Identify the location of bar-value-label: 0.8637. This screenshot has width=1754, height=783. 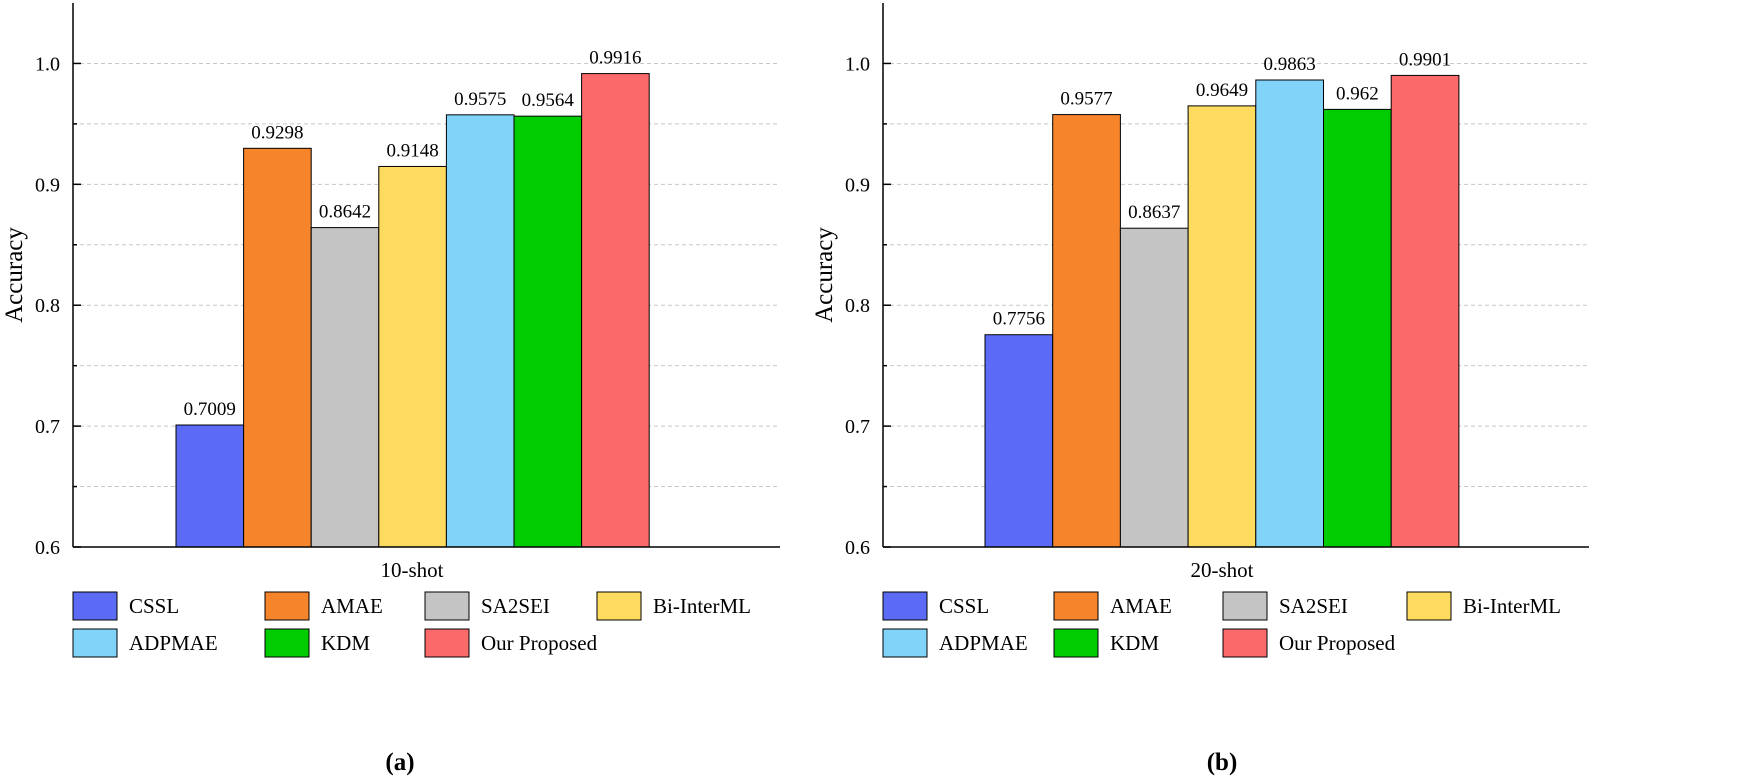
(1154, 212).